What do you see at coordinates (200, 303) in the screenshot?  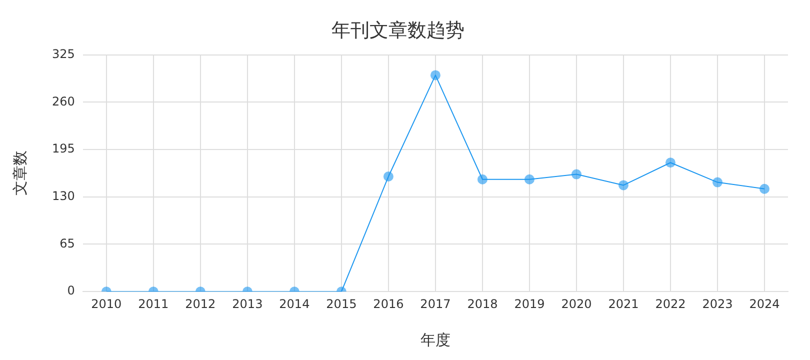 I see `x-tick-label: 2012` at bounding box center [200, 303].